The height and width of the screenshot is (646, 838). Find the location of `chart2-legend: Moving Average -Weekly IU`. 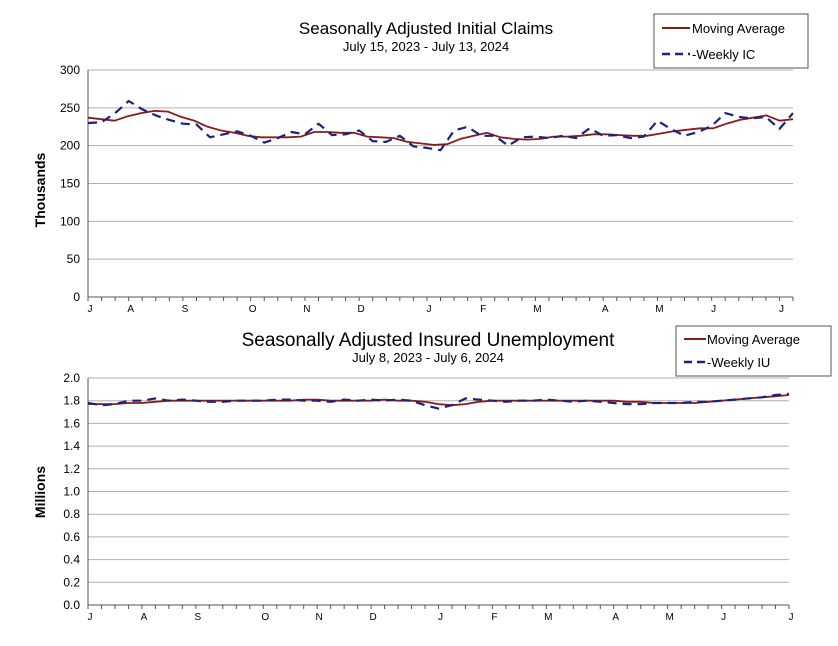

chart2-legend: Moving Average -Weekly IU is located at coordinates (753, 351).